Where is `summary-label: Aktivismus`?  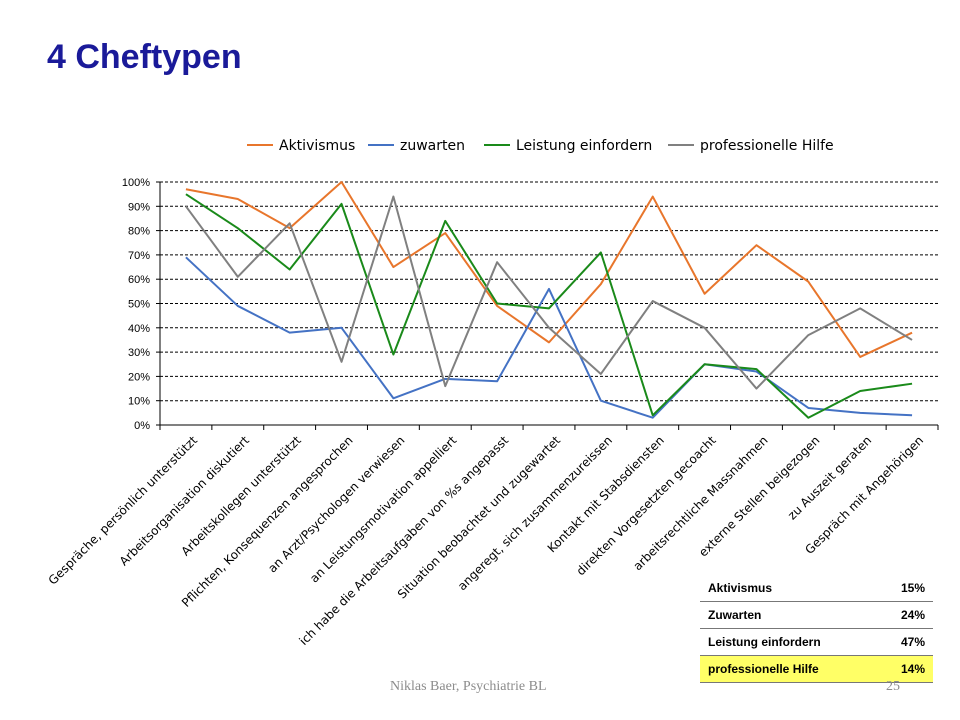 summary-label: Aktivismus is located at coordinates (789, 588).